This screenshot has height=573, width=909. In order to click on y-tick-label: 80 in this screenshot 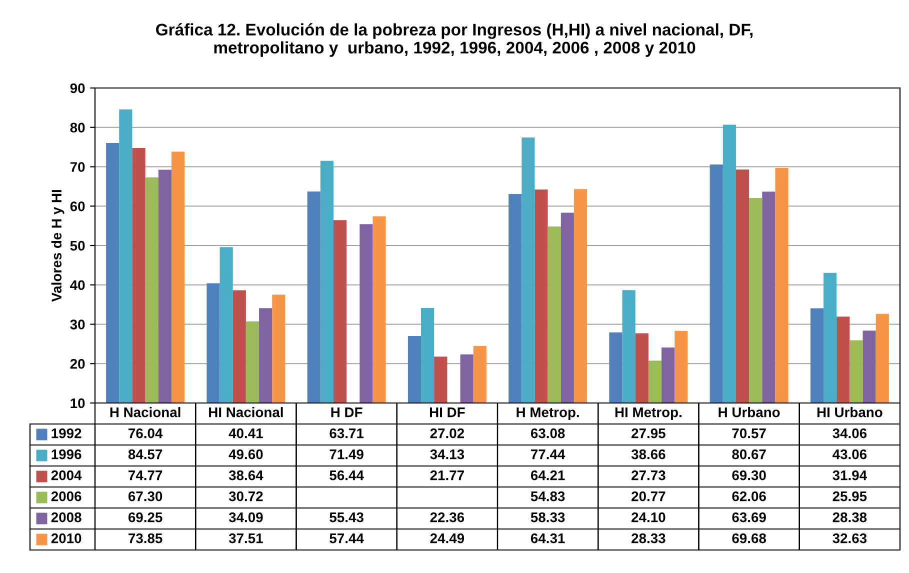, I will do `click(77, 127)`.